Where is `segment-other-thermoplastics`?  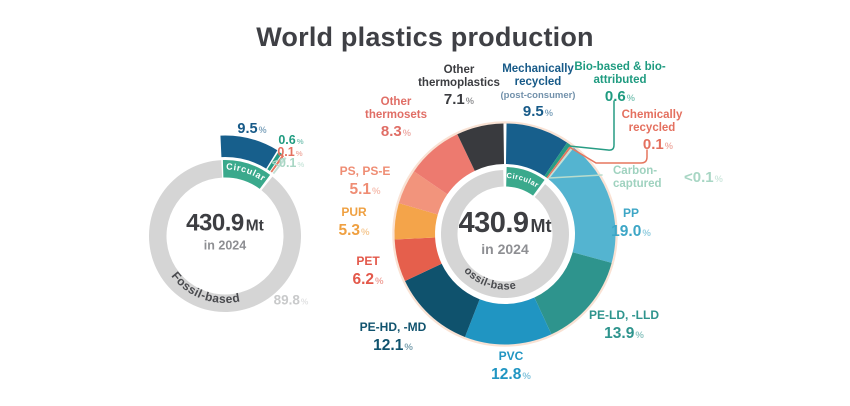
segment-other-thermoplastics is located at coordinates (481, 147).